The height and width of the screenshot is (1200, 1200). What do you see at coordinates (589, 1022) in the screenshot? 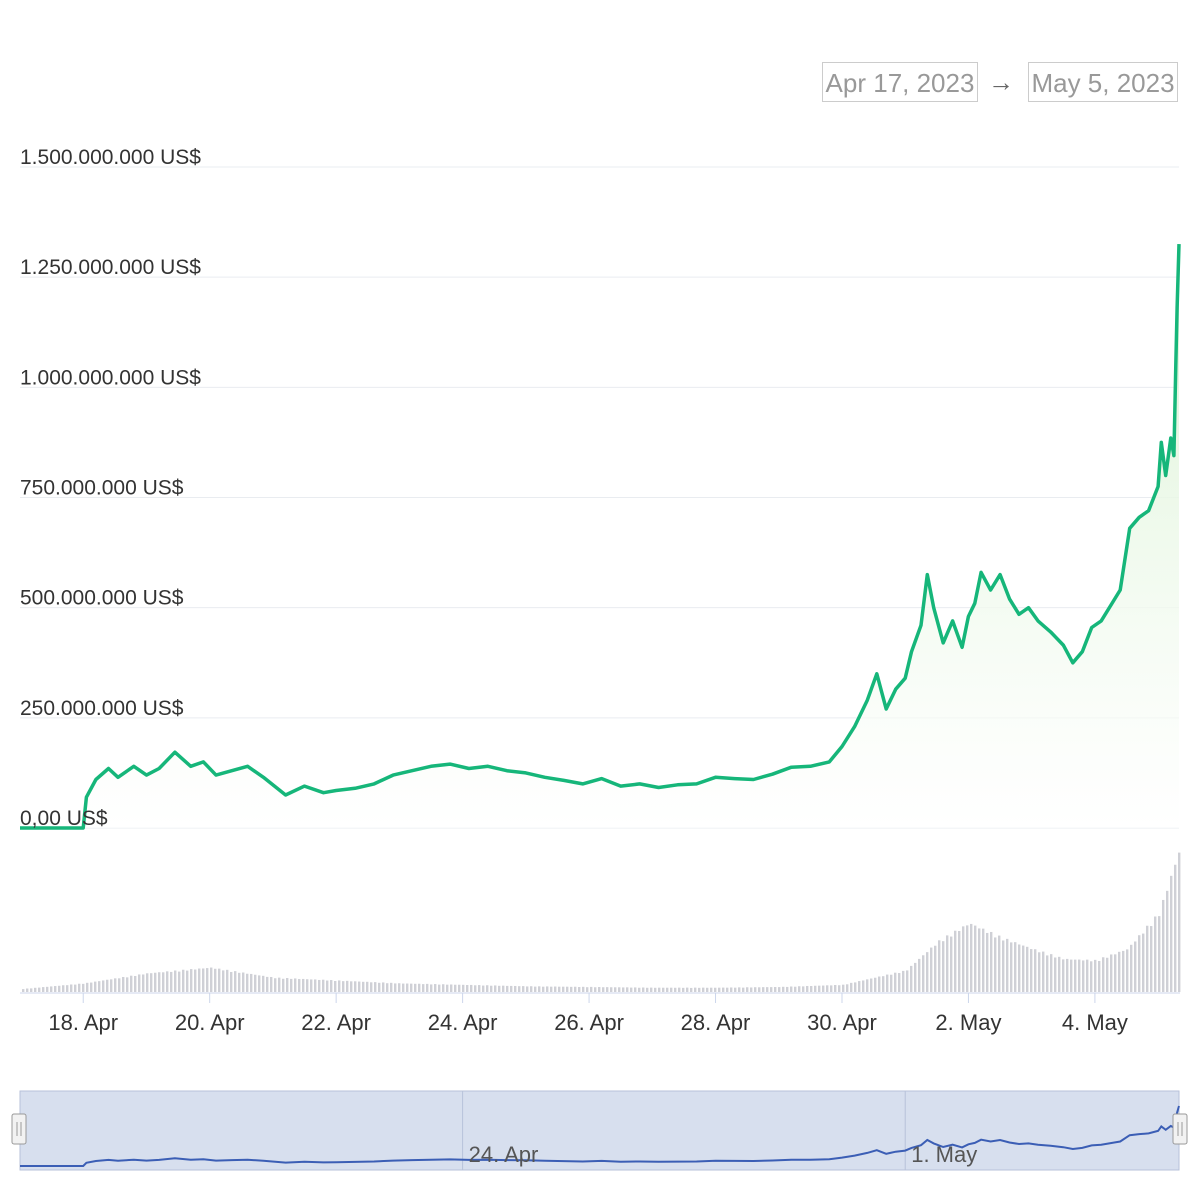
I see `x-tick-label: 26. Apr` at bounding box center [589, 1022].